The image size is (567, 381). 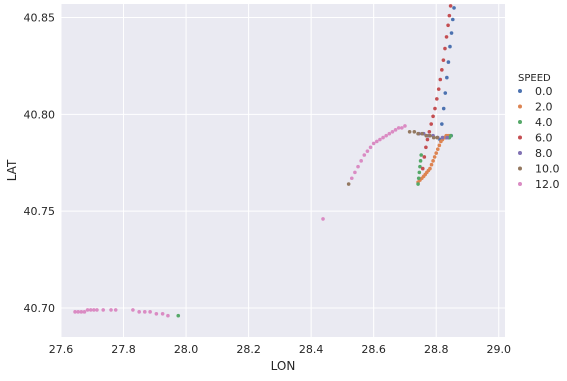 I want to click on y-tick-label: 40.80, so click(x=40, y=114).